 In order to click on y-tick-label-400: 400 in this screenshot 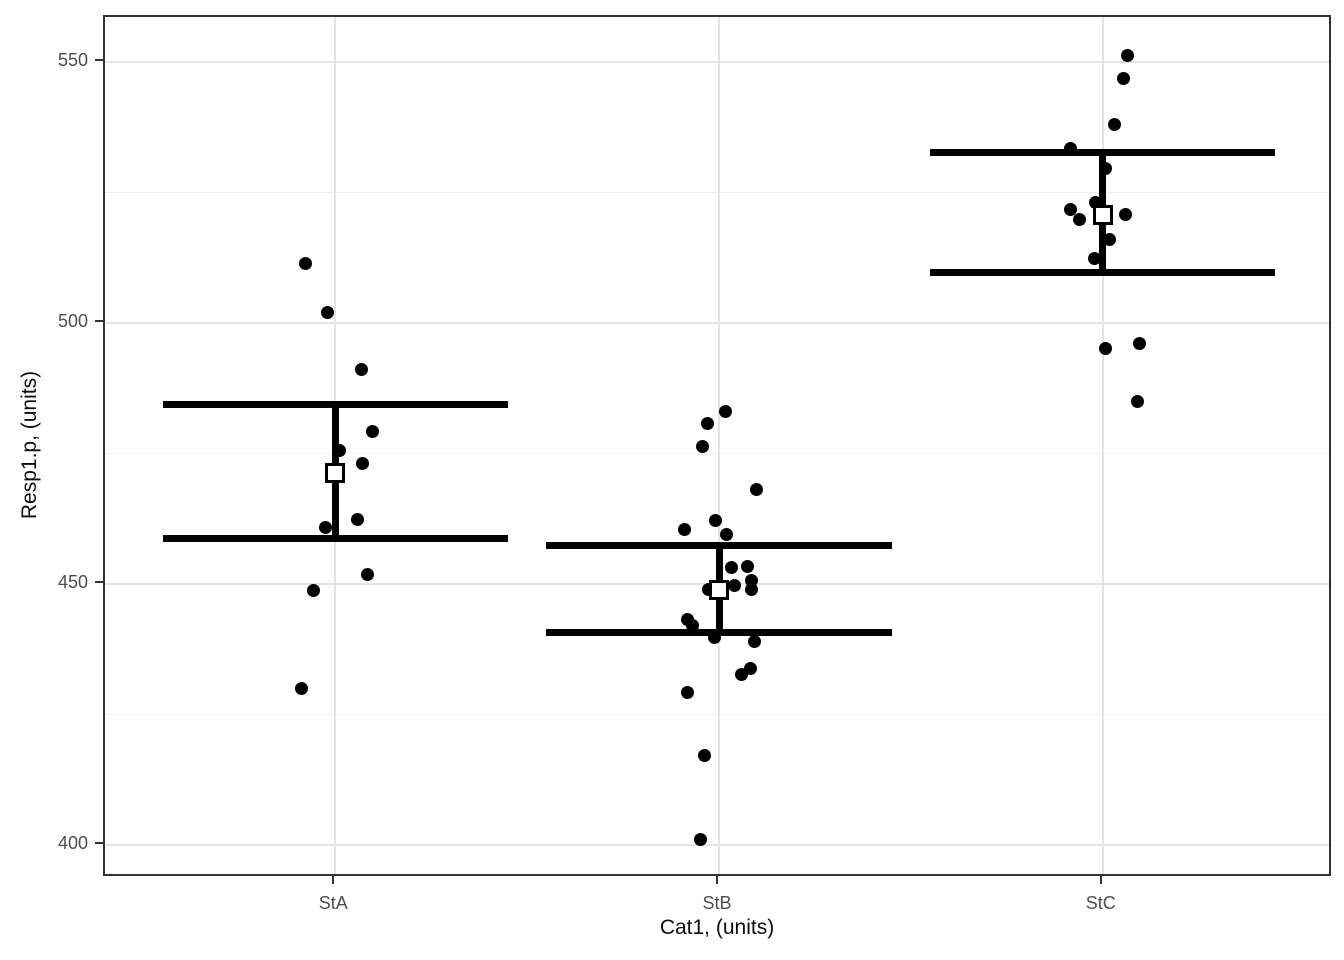, I will do `click(72, 843)`.